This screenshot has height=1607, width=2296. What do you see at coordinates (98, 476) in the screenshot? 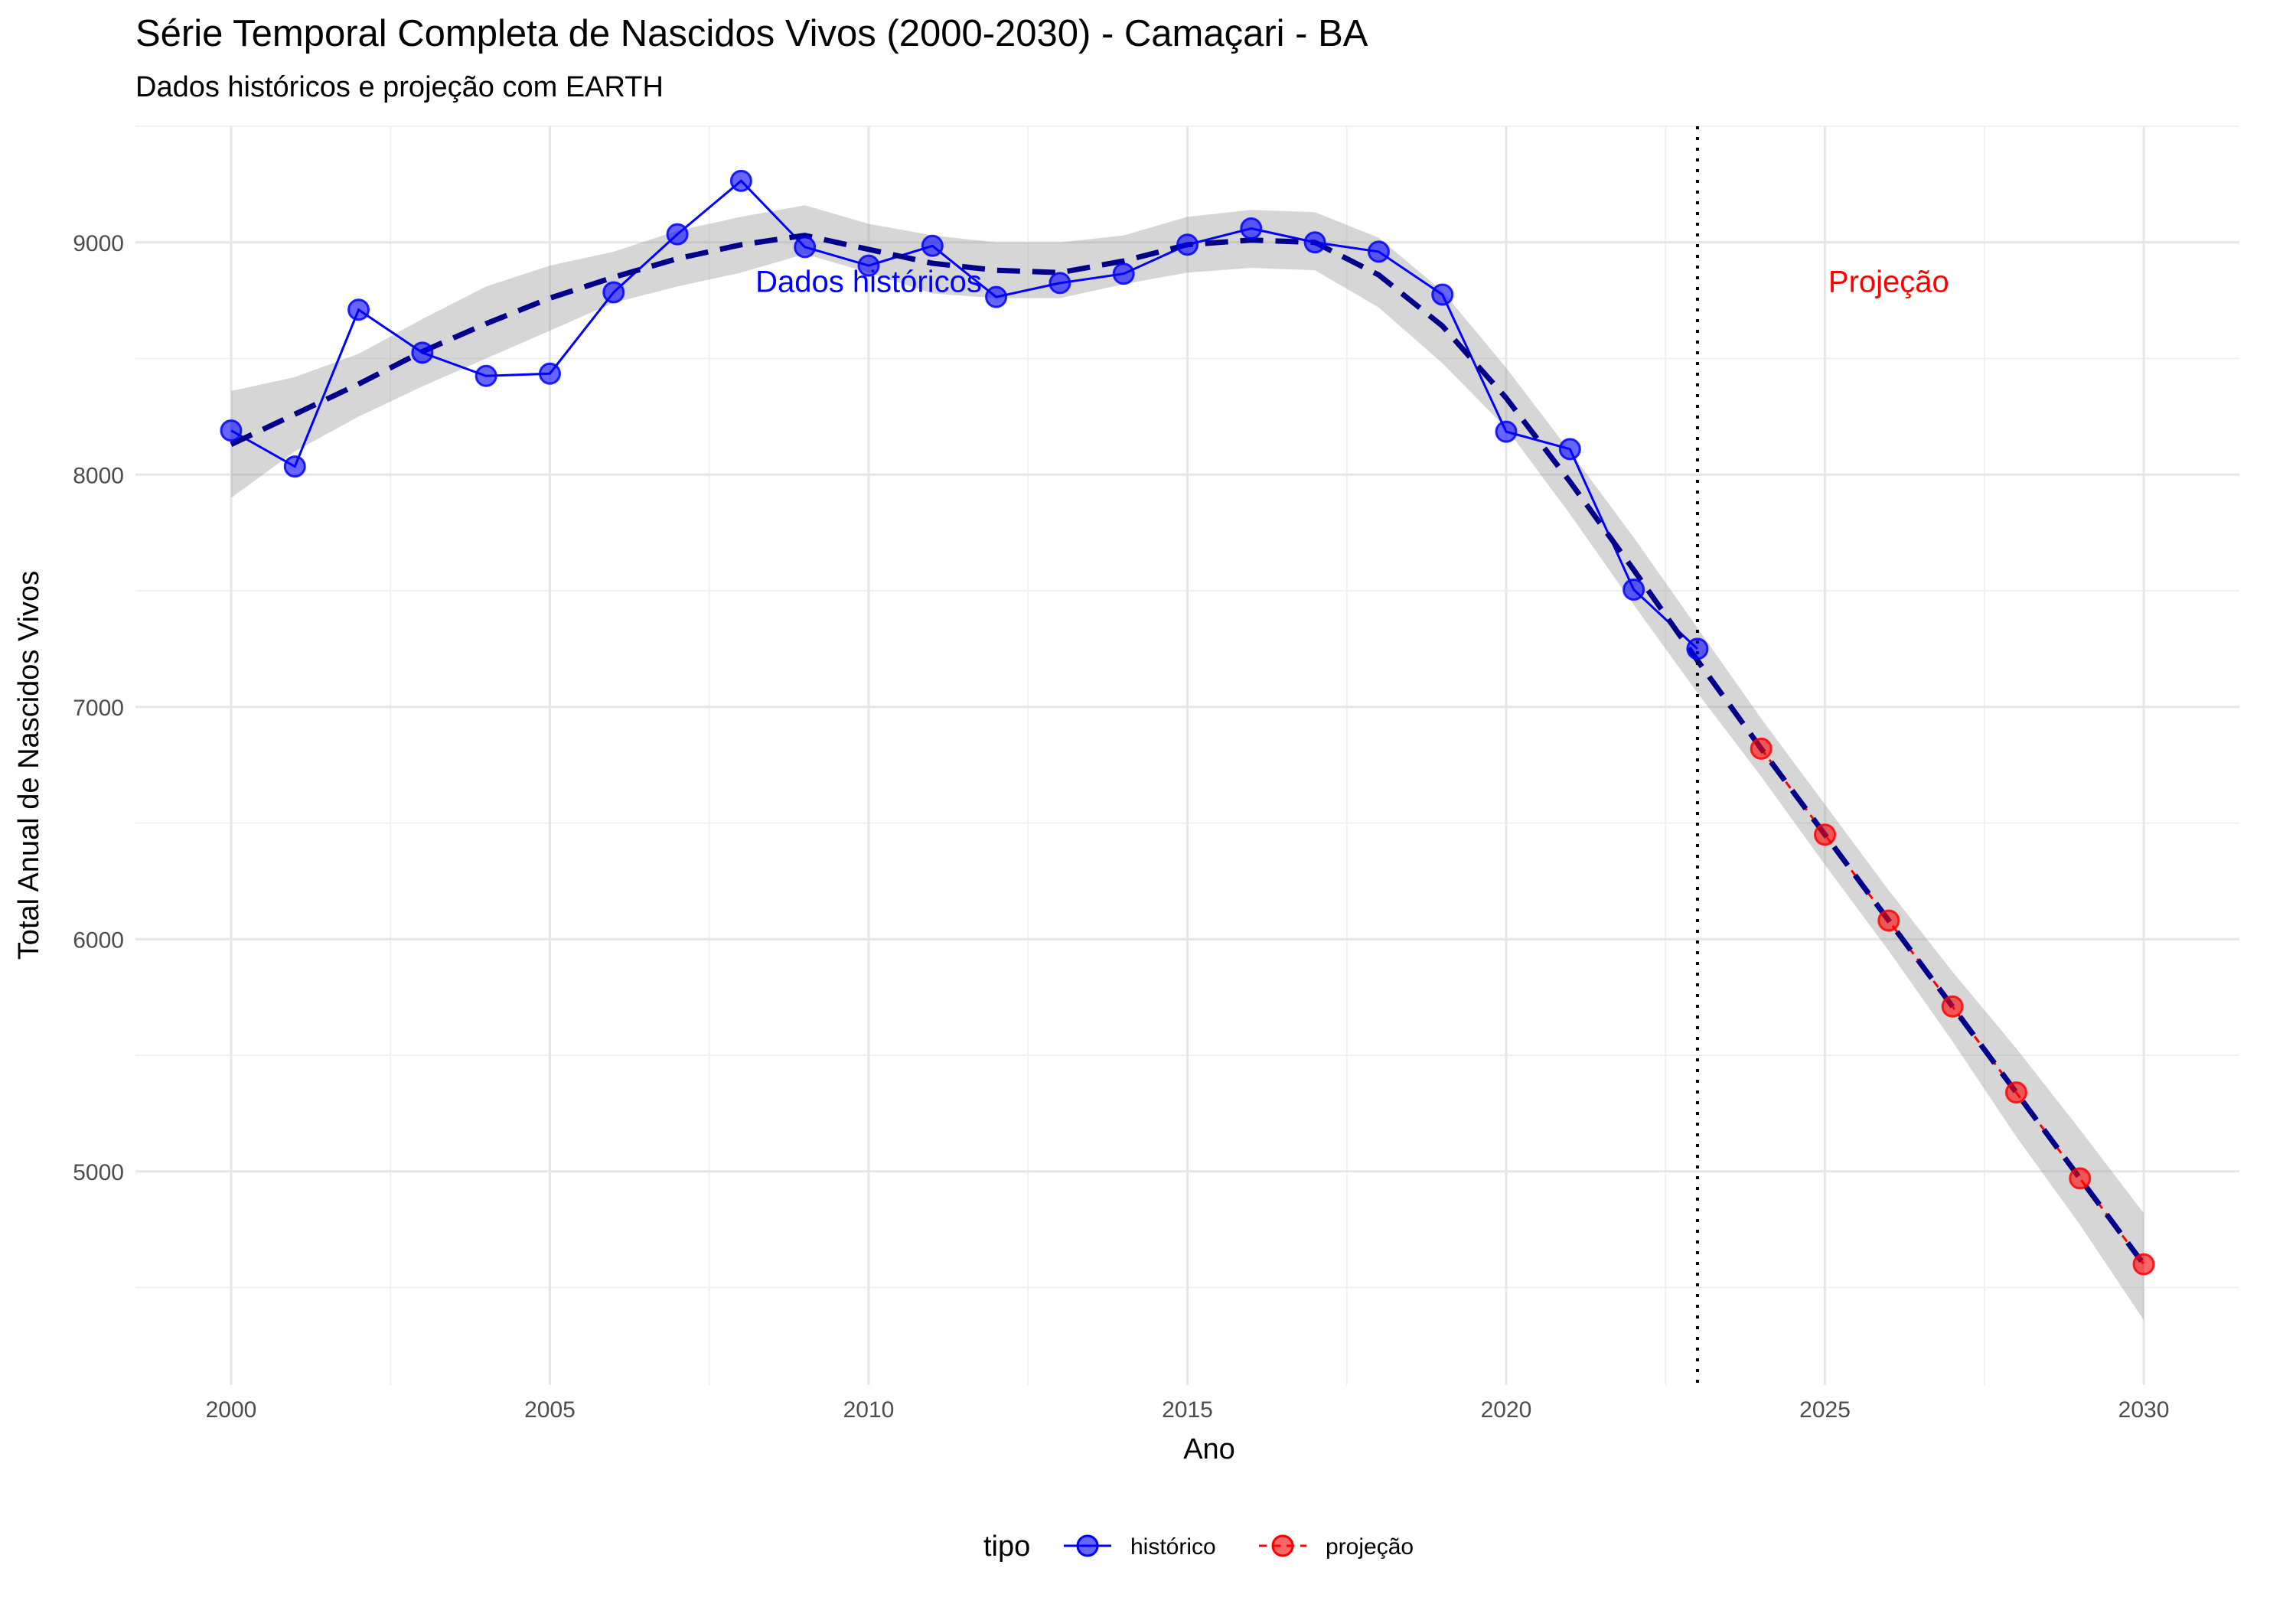
I see `y-tick-label: 8000` at bounding box center [98, 476].